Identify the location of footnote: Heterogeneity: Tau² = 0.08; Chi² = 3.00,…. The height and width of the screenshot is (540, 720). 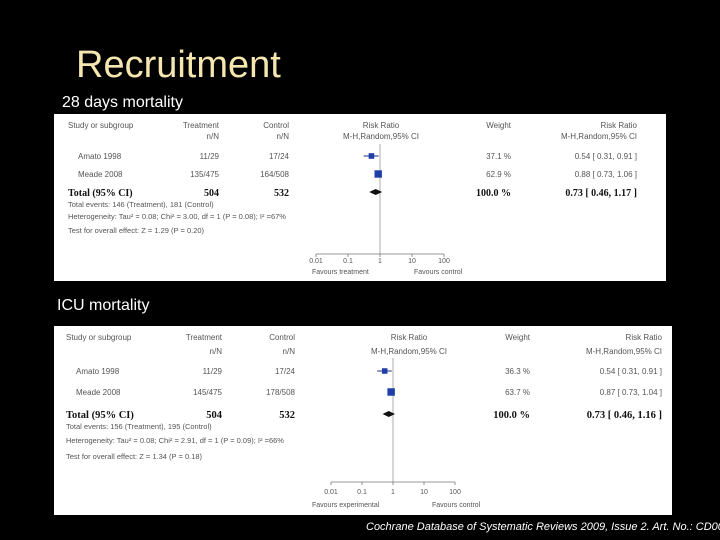
(177, 216).